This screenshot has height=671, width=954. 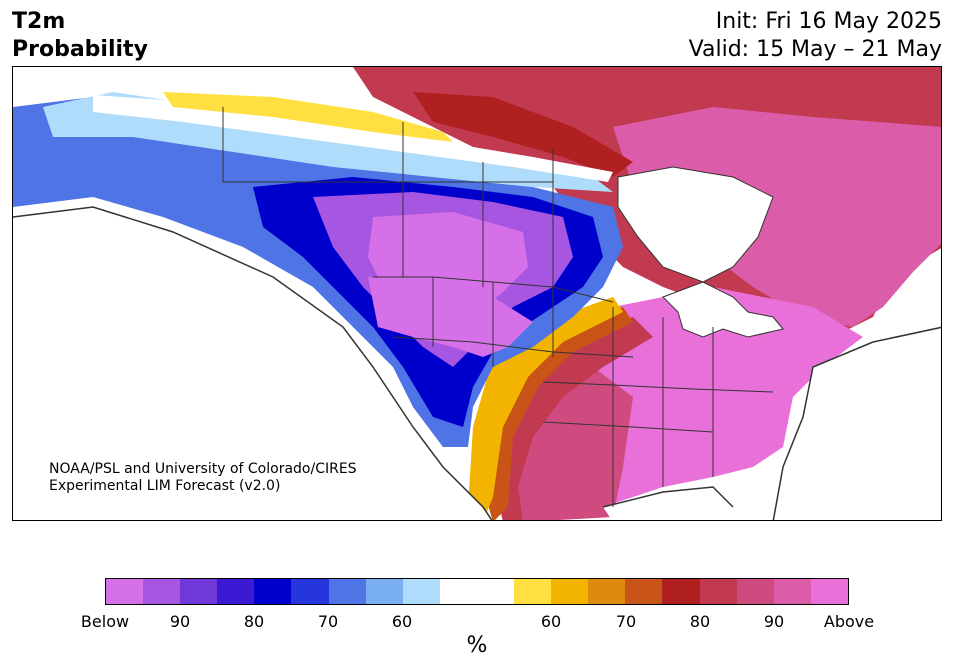 What do you see at coordinates (668, 503) in the screenshot?
I see `gulf-of-mexico` at bounding box center [668, 503].